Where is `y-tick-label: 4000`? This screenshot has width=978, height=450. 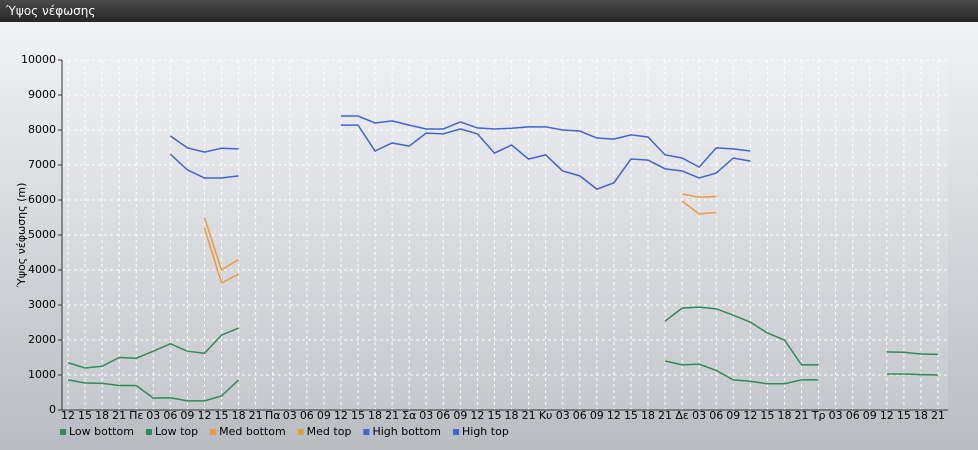
y-tick-label: 4000 is located at coordinates (42, 269).